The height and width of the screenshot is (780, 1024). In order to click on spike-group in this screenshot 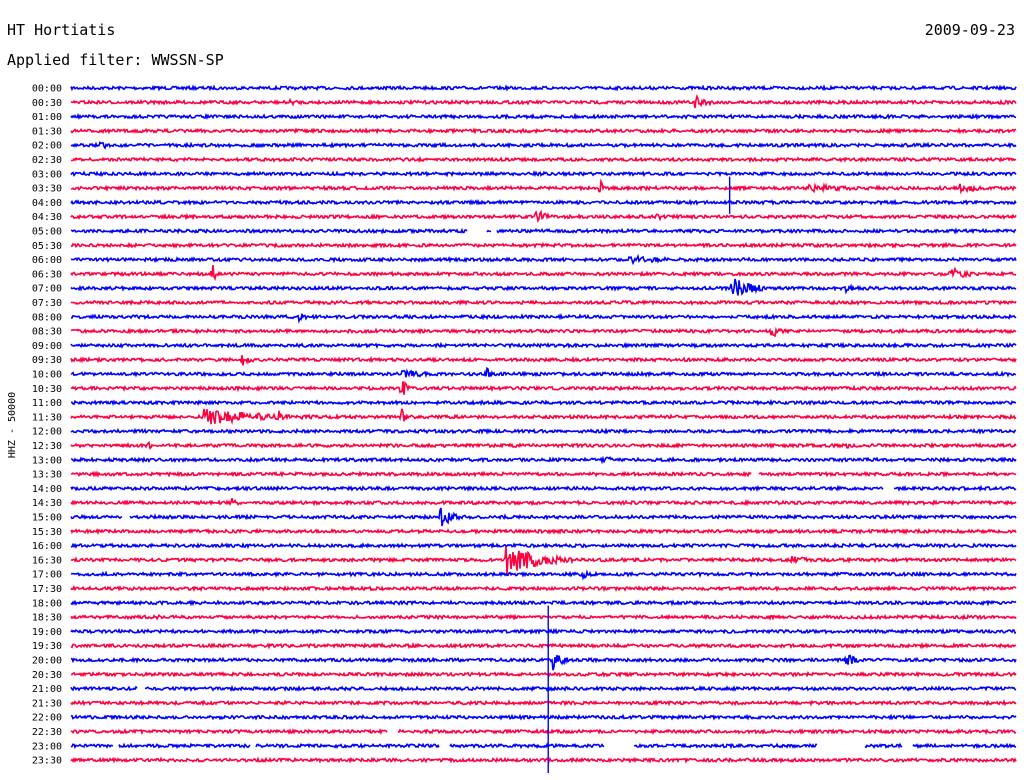, I will do `click(639, 474)`.